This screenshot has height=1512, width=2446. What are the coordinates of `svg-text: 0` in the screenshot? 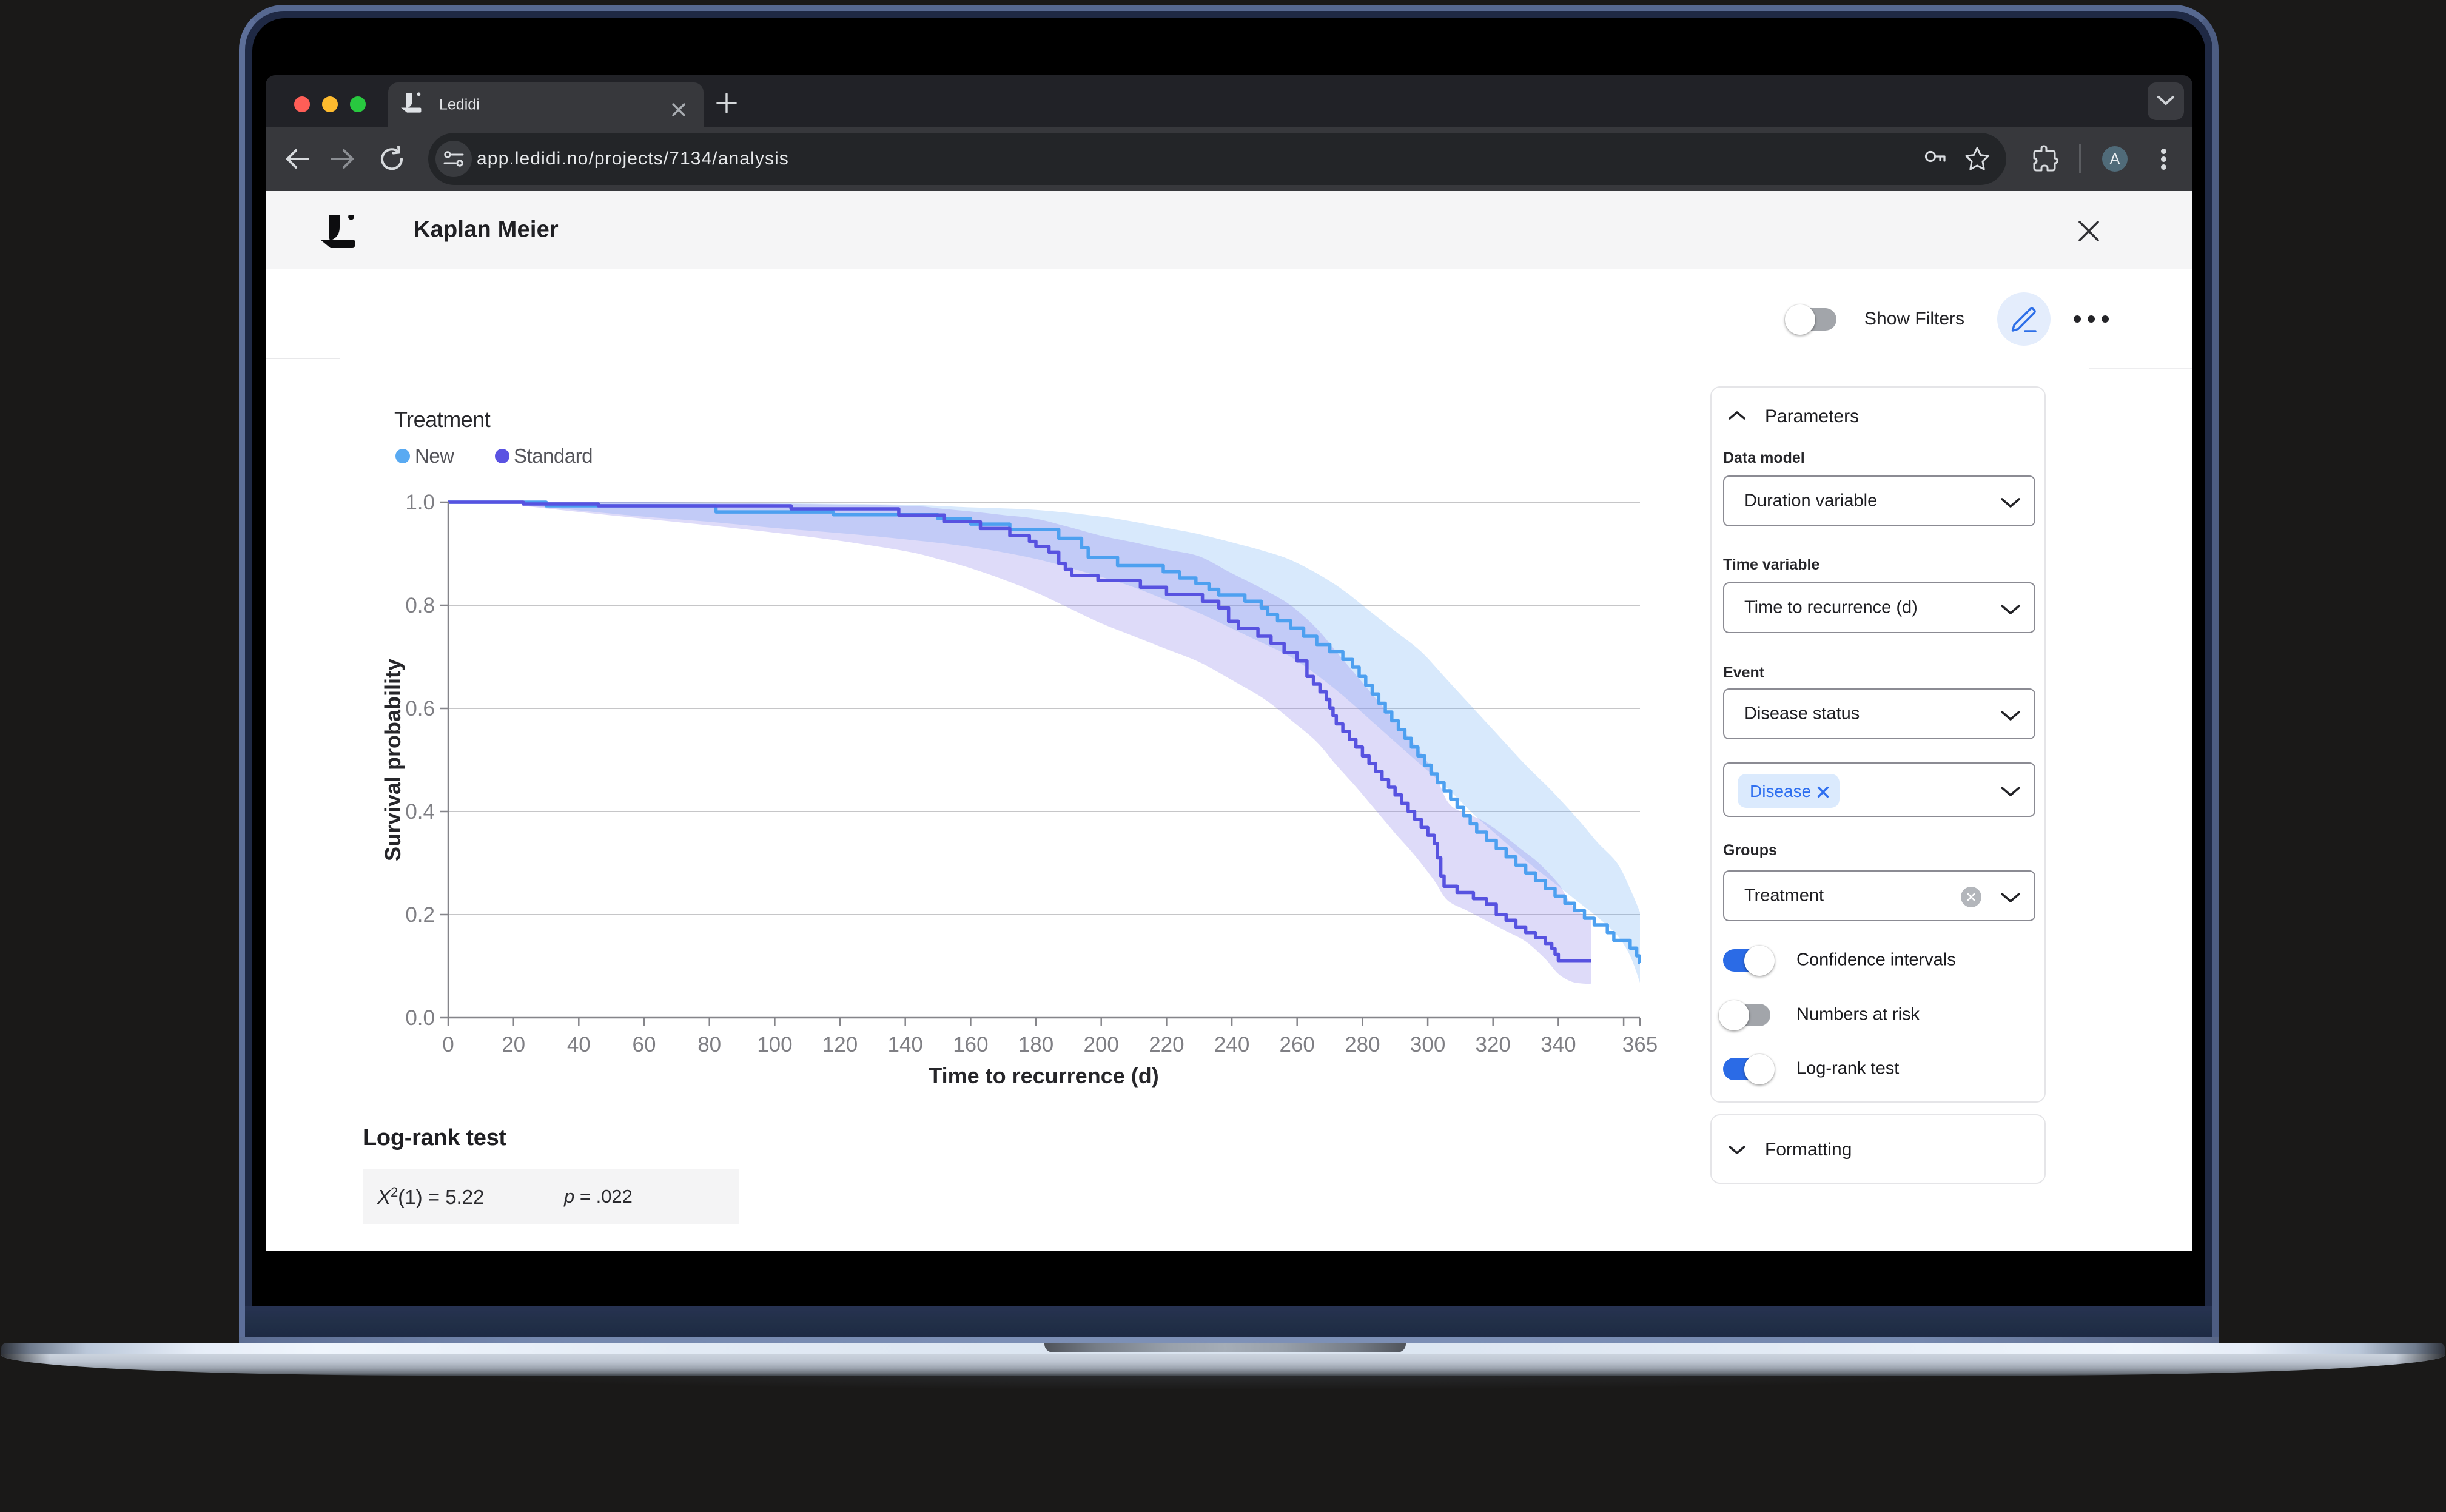 It's located at (448, 1045).